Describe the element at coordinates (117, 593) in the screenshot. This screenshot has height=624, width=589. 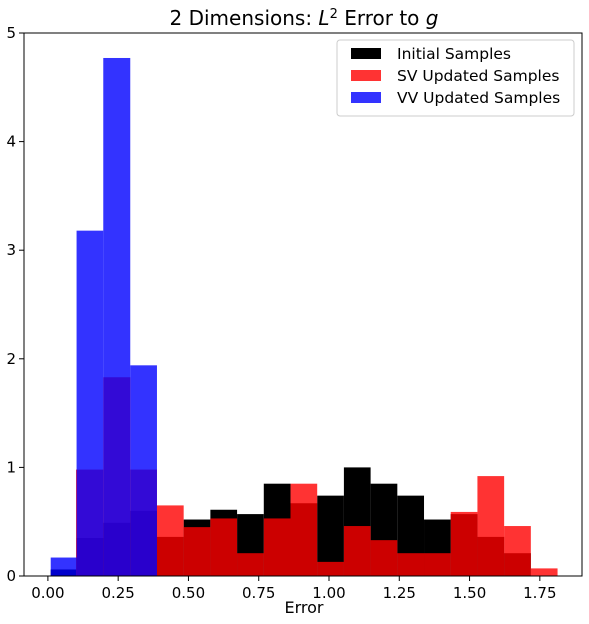
I see `x-tick-label: 0.25` at that location.